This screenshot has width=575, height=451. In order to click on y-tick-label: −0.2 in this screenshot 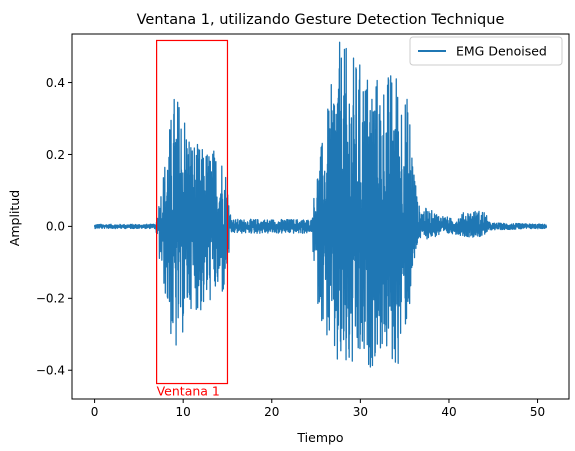, I will do `click(50, 299)`.